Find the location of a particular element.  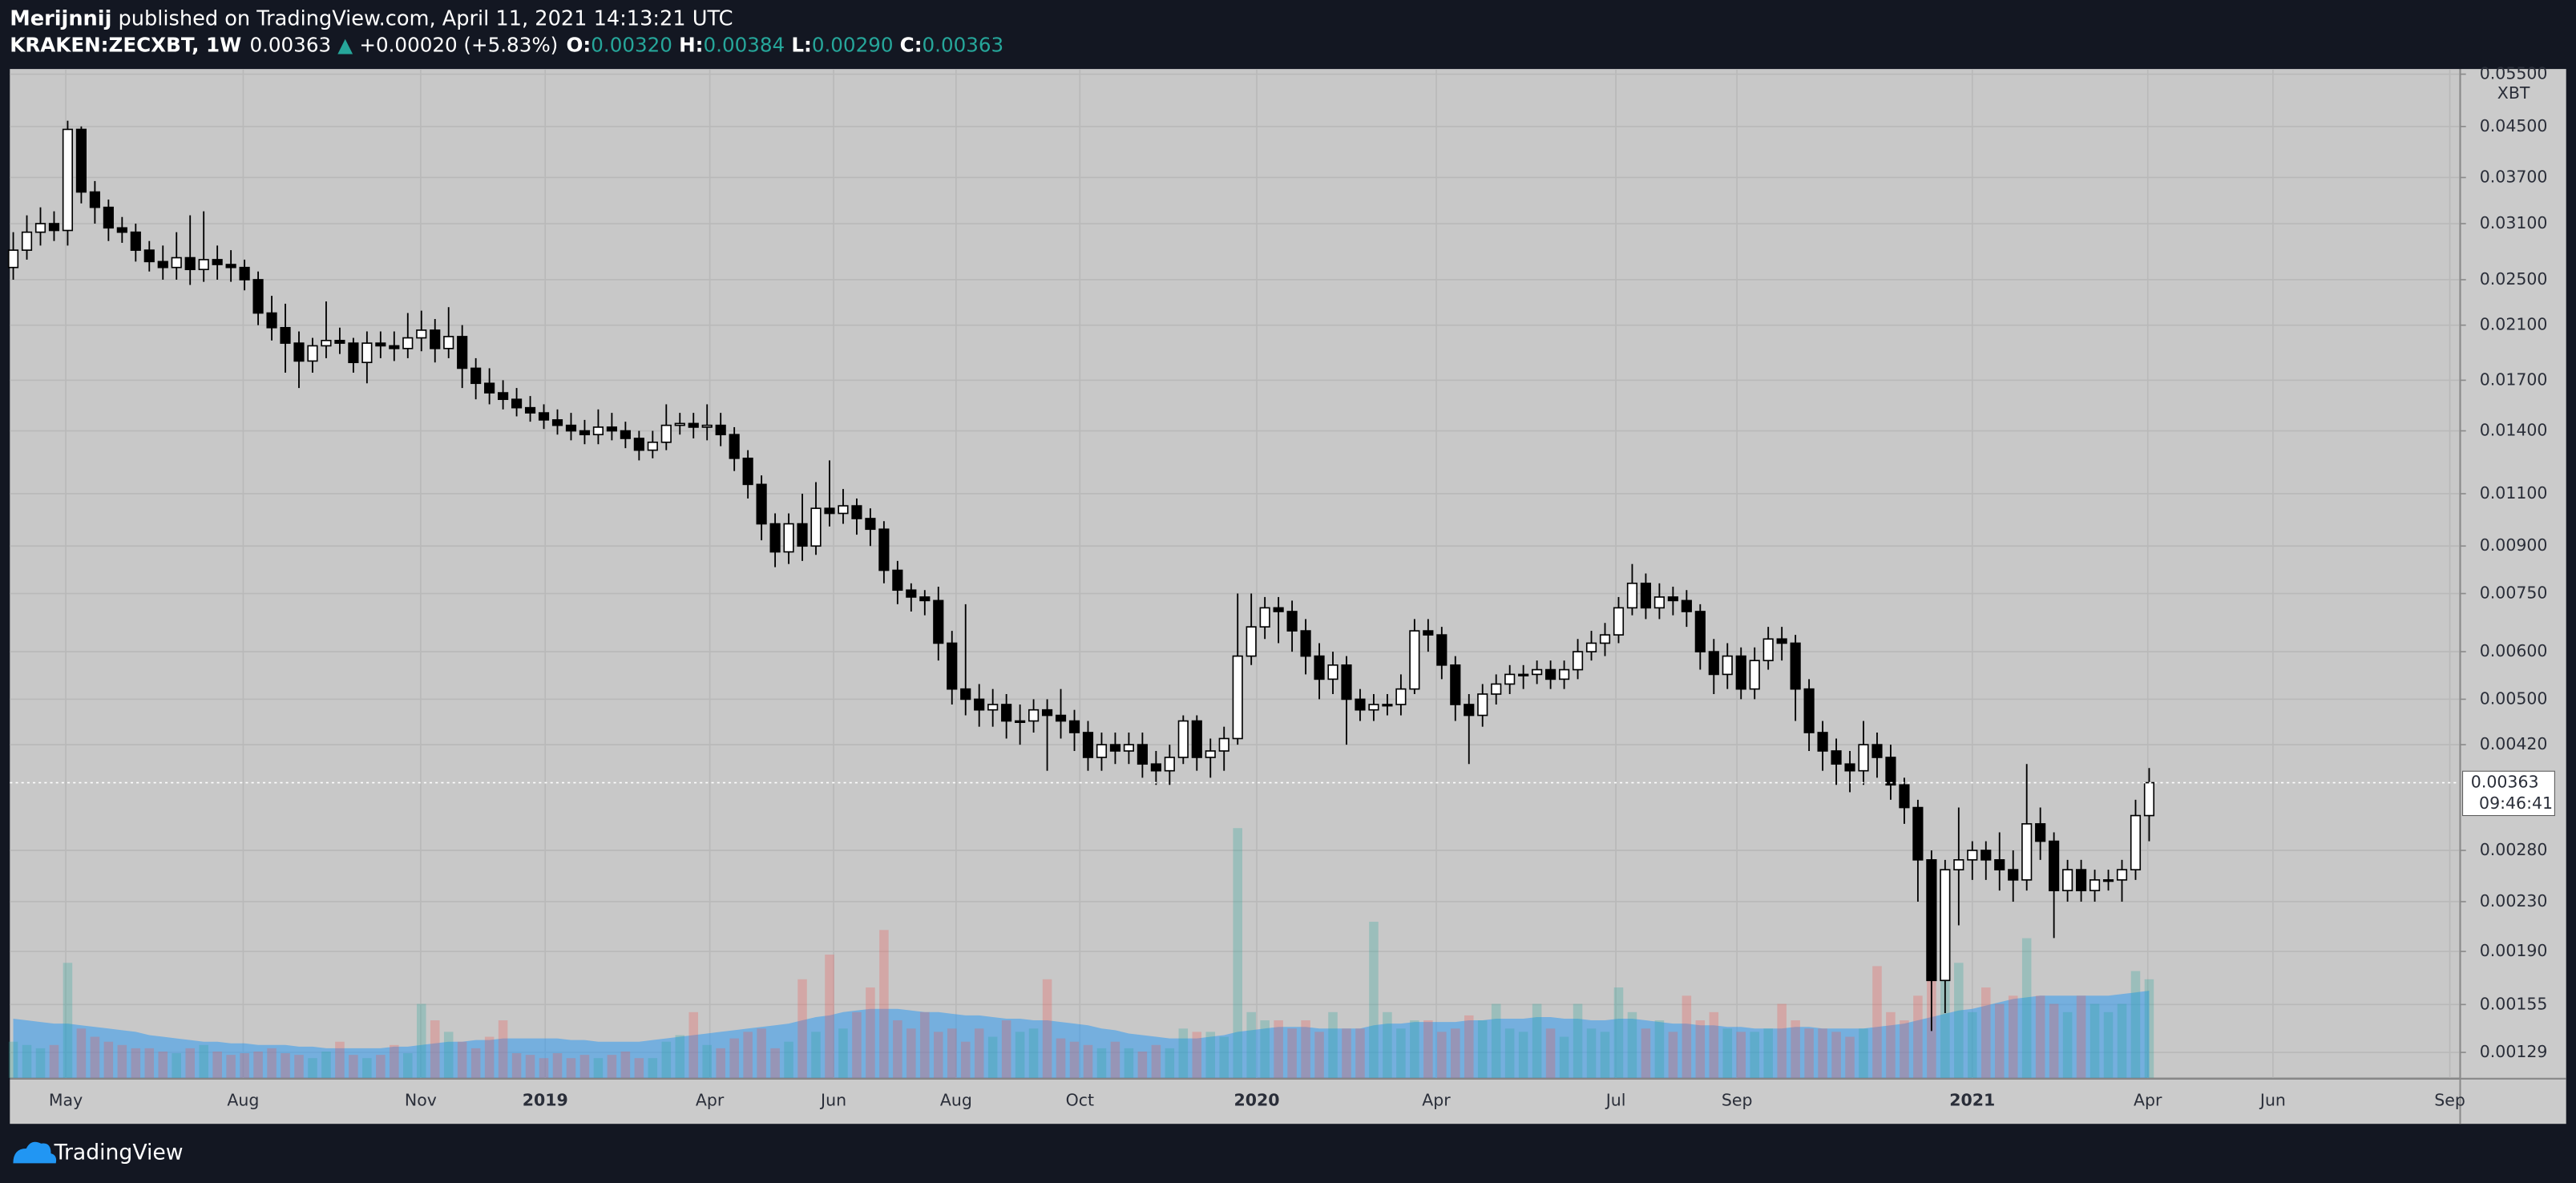

logo-icon is located at coordinates (35, 1152).